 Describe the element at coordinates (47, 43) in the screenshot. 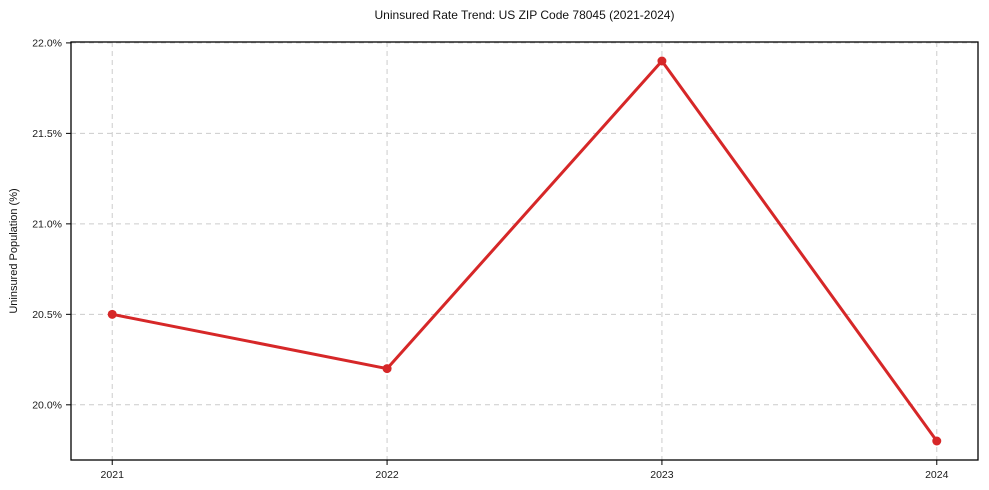

I see `y-tick-label: 22.0%` at that location.